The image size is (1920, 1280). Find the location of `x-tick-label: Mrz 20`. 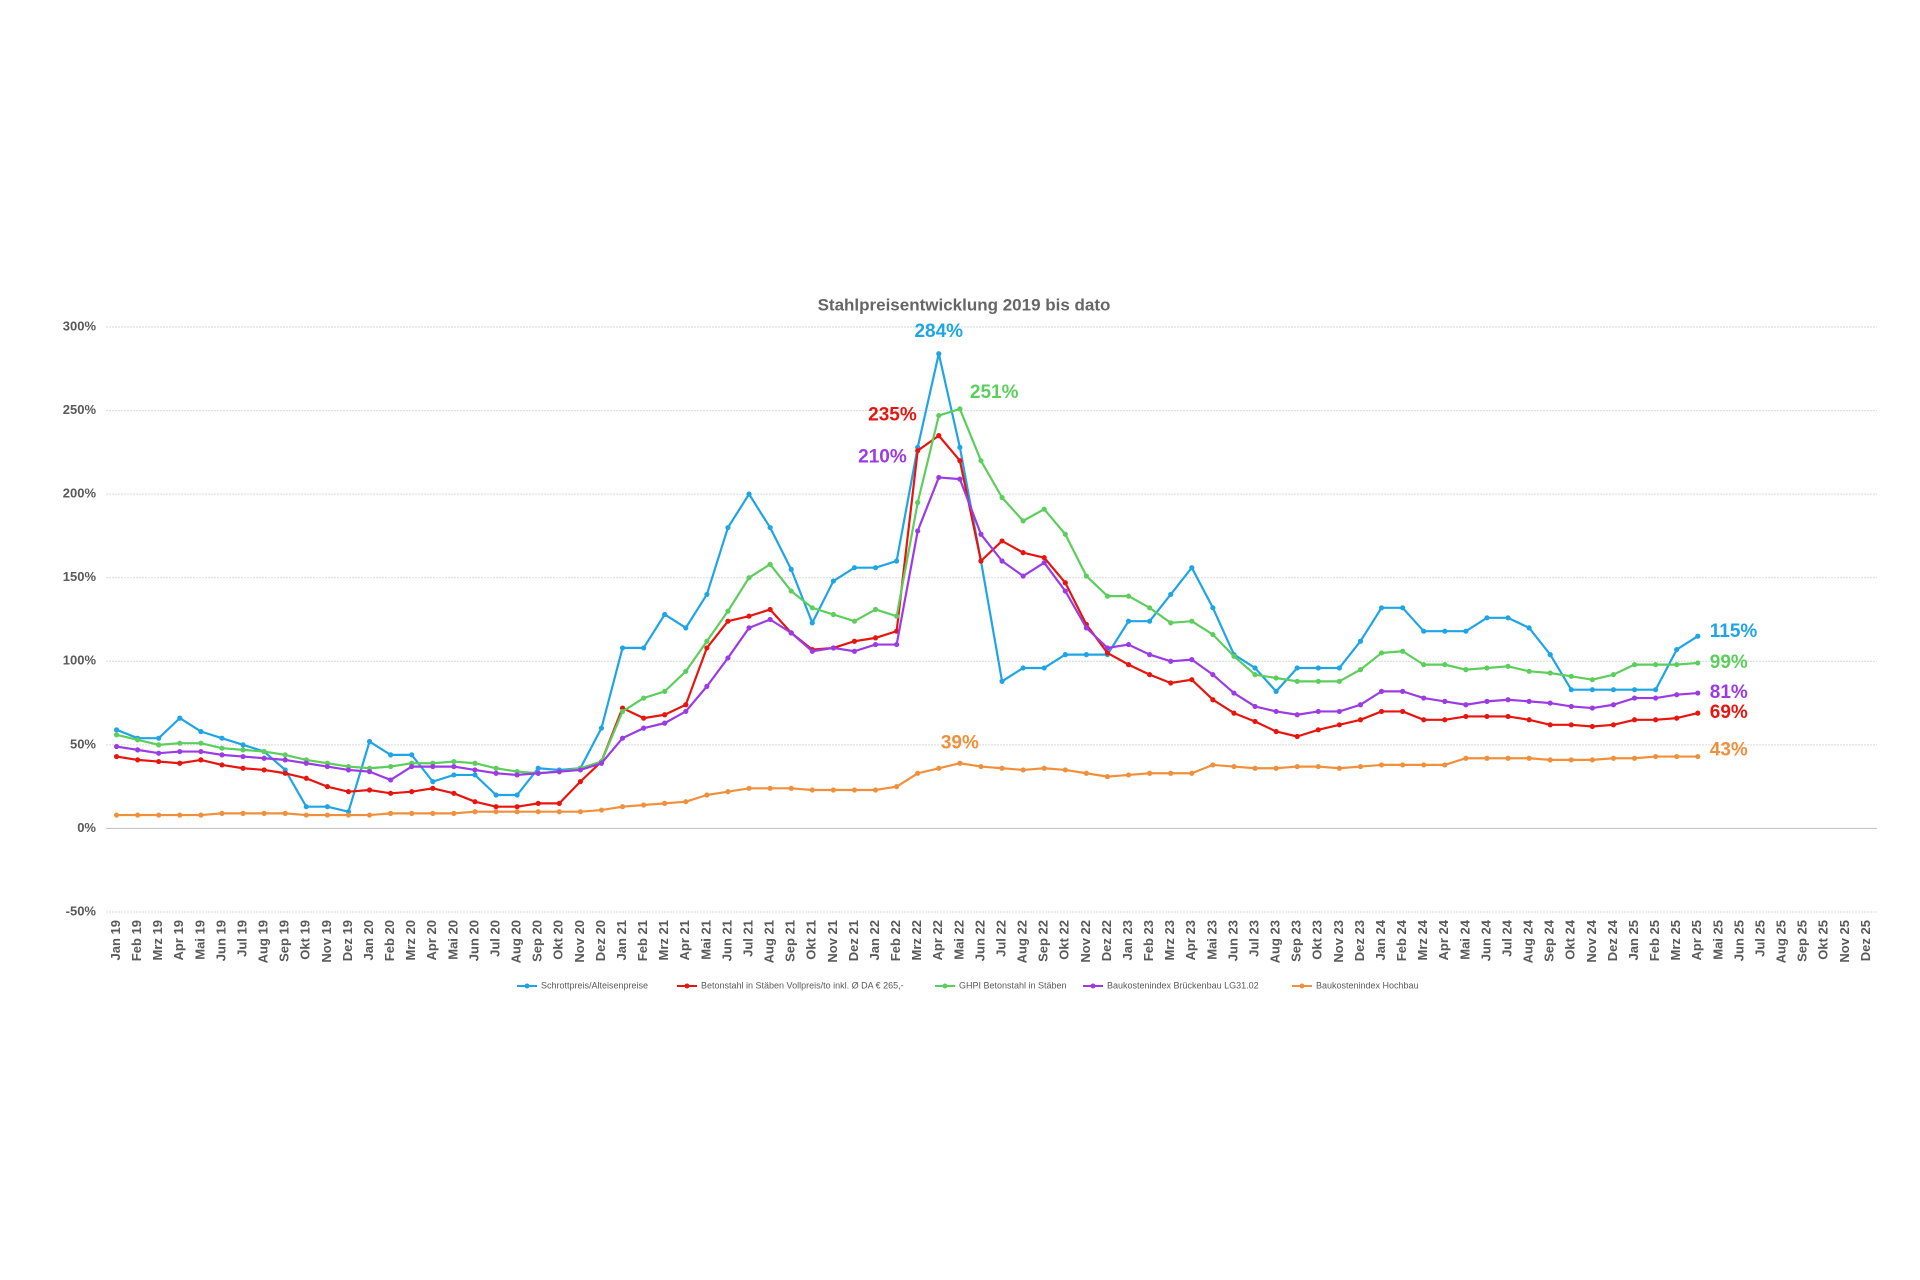

x-tick-label: Mrz 20 is located at coordinates (410, 940).